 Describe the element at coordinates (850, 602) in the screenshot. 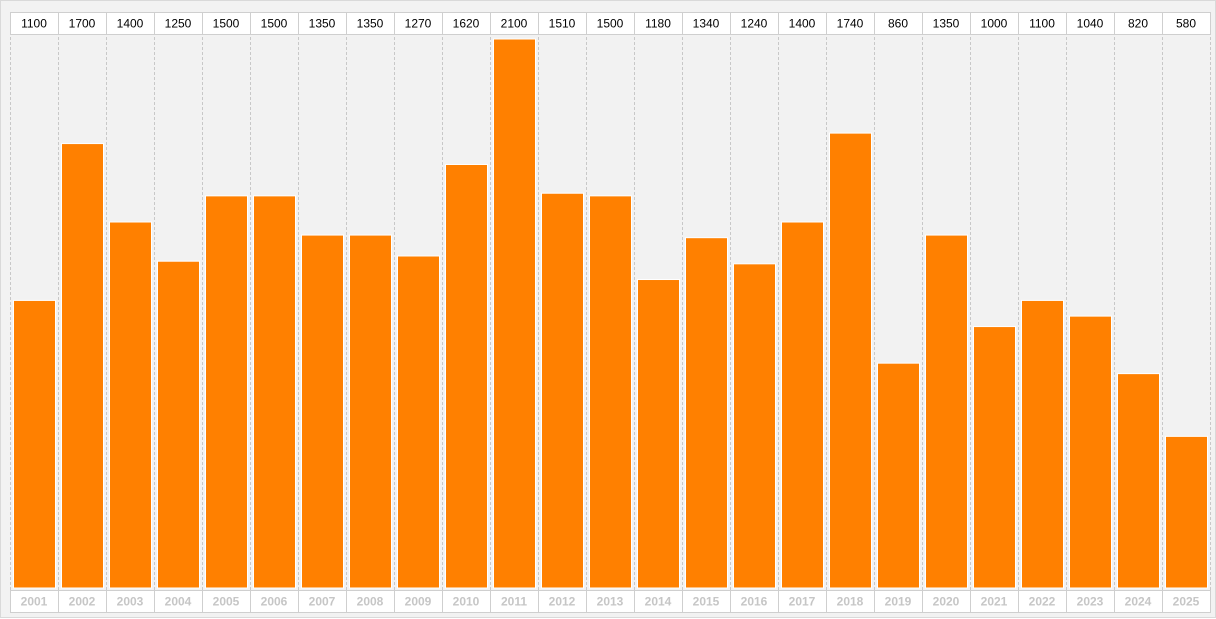

I see `year-label: 2018` at that location.